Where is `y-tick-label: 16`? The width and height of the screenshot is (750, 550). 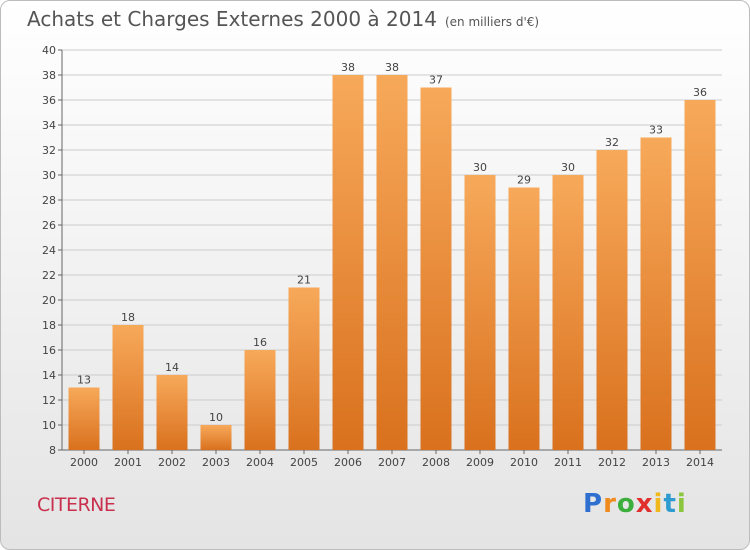 y-tick-label: 16 is located at coordinates (49, 350).